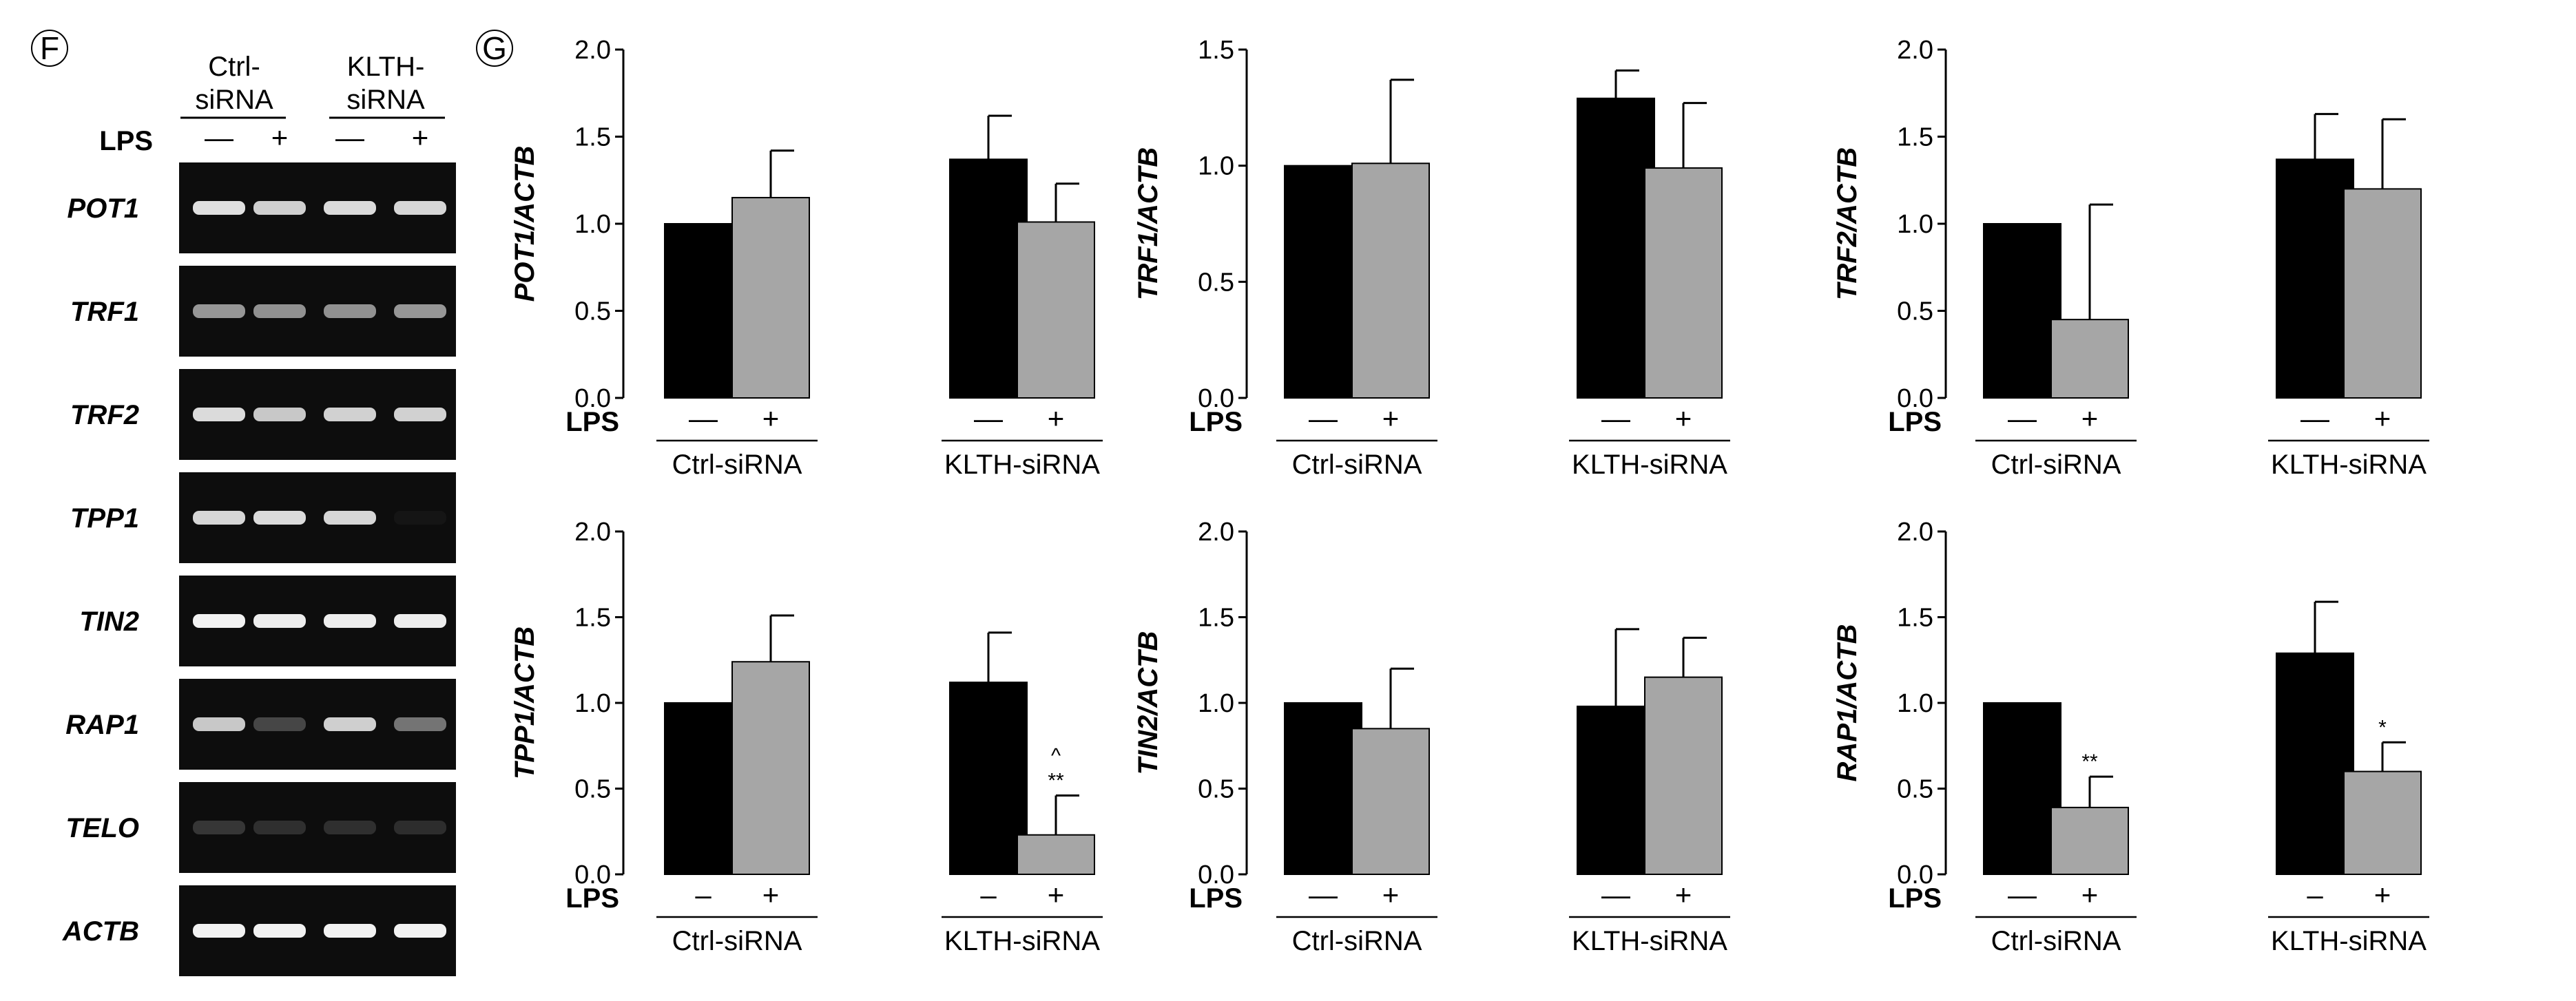 The height and width of the screenshot is (1001, 2576). Describe the element at coordinates (104, 415) in the screenshot. I see `gel-gene-label: TRF2` at that location.